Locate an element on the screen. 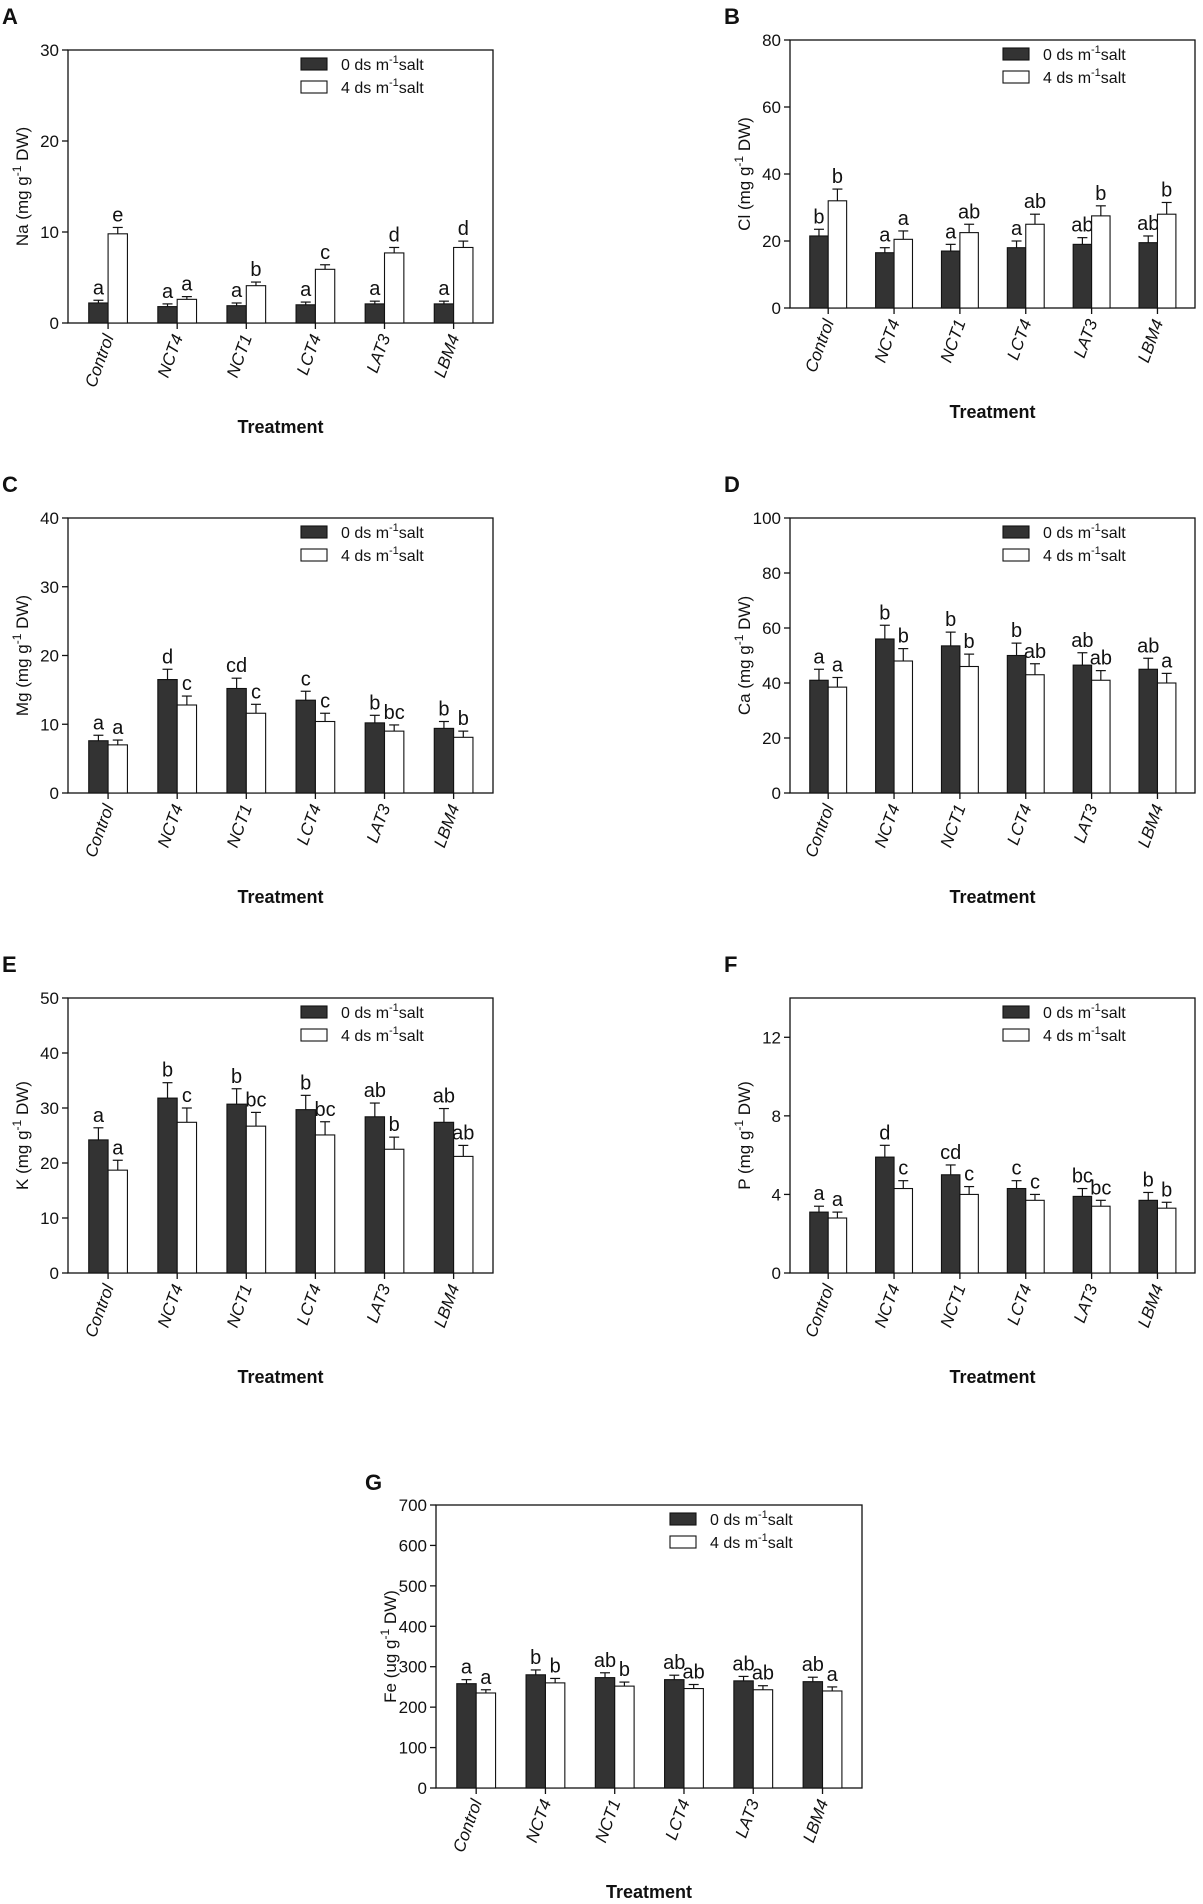 The image size is (1203, 1904). y-tick-label: 30 is located at coordinates (49, 587).